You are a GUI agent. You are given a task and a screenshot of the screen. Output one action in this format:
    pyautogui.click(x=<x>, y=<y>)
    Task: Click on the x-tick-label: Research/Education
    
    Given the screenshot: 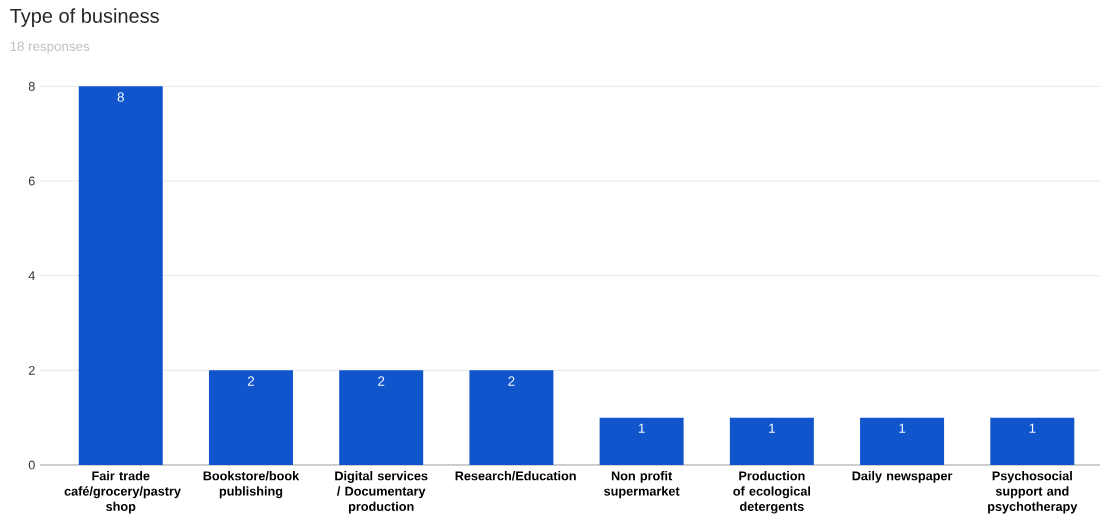 What is the action you would take?
    pyautogui.click(x=515, y=476)
    